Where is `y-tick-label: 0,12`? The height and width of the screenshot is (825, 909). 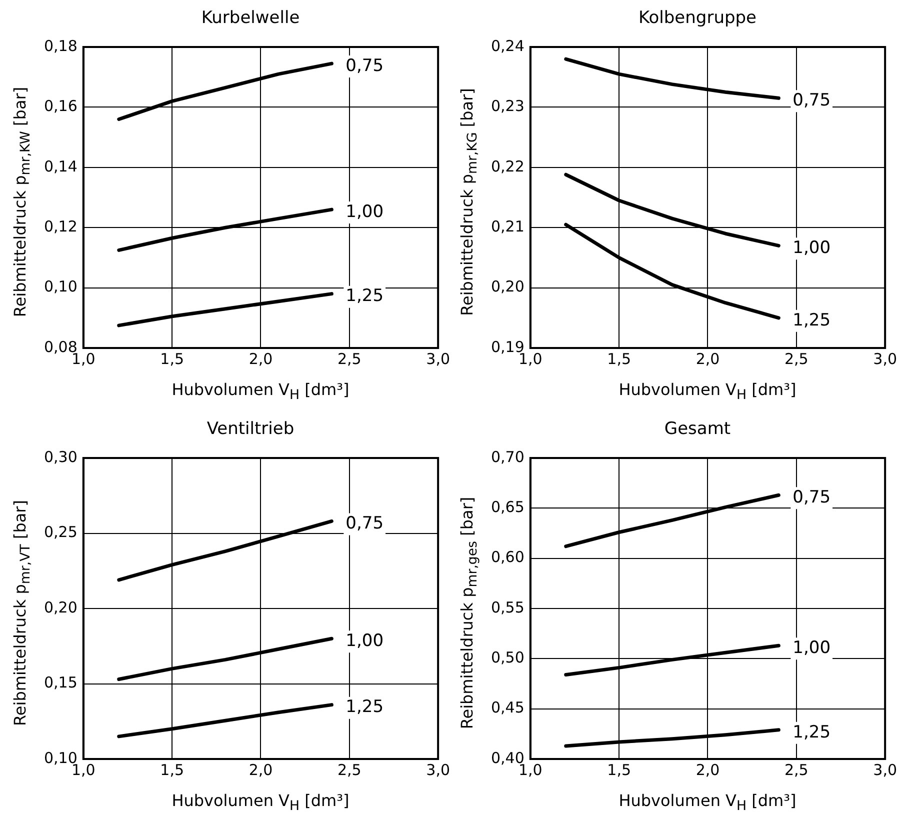
y-tick-label: 0,12 is located at coordinates (61, 226).